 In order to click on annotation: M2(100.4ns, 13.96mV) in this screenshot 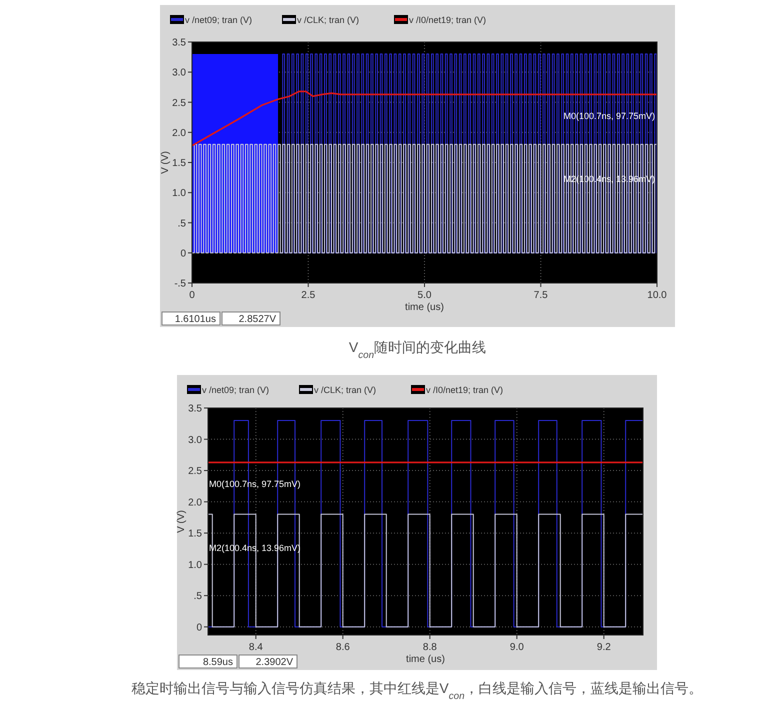, I will do `click(609, 179)`.